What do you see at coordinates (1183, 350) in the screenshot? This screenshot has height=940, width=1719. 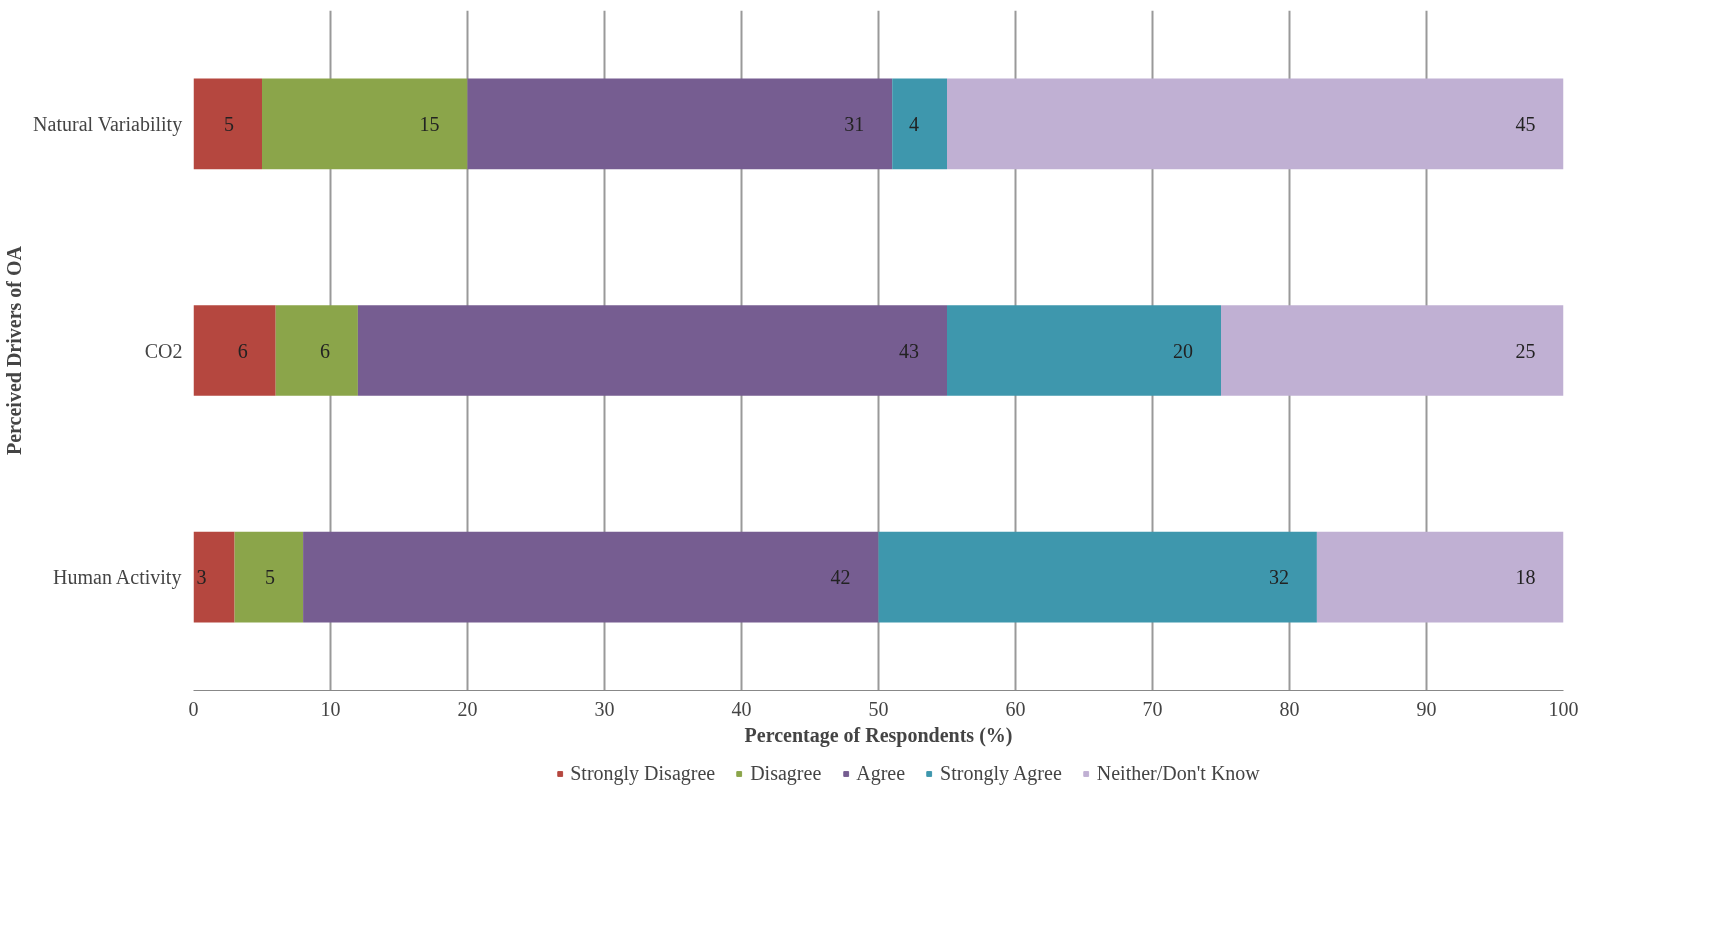 I see `data-label: 20` at bounding box center [1183, 350].